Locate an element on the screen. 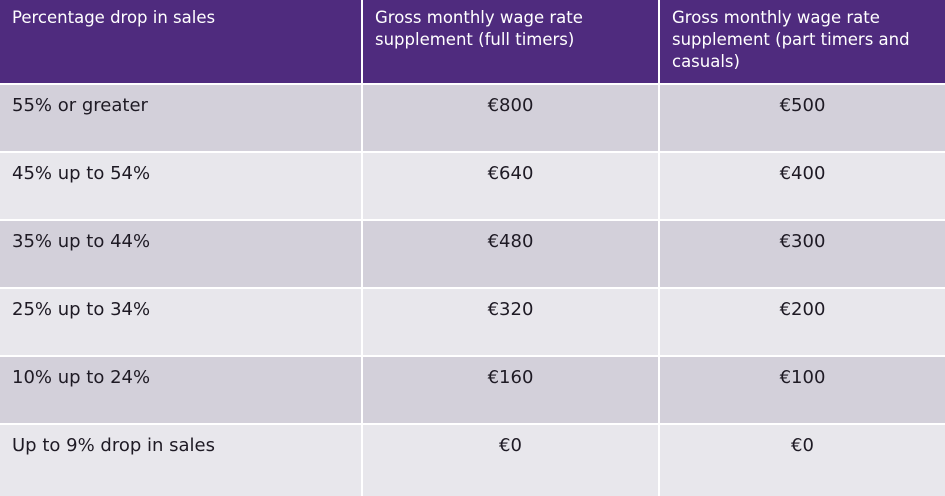 This screenshot has width=945, height=496. table-row: 10% up to 24% €160 €100 is located at coordinates (472, 390).